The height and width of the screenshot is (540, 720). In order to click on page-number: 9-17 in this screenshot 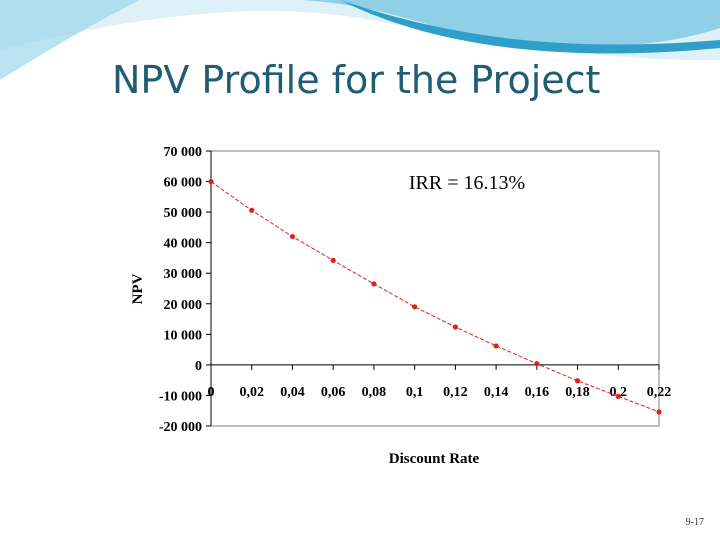, I will do `click(694, 522)`.